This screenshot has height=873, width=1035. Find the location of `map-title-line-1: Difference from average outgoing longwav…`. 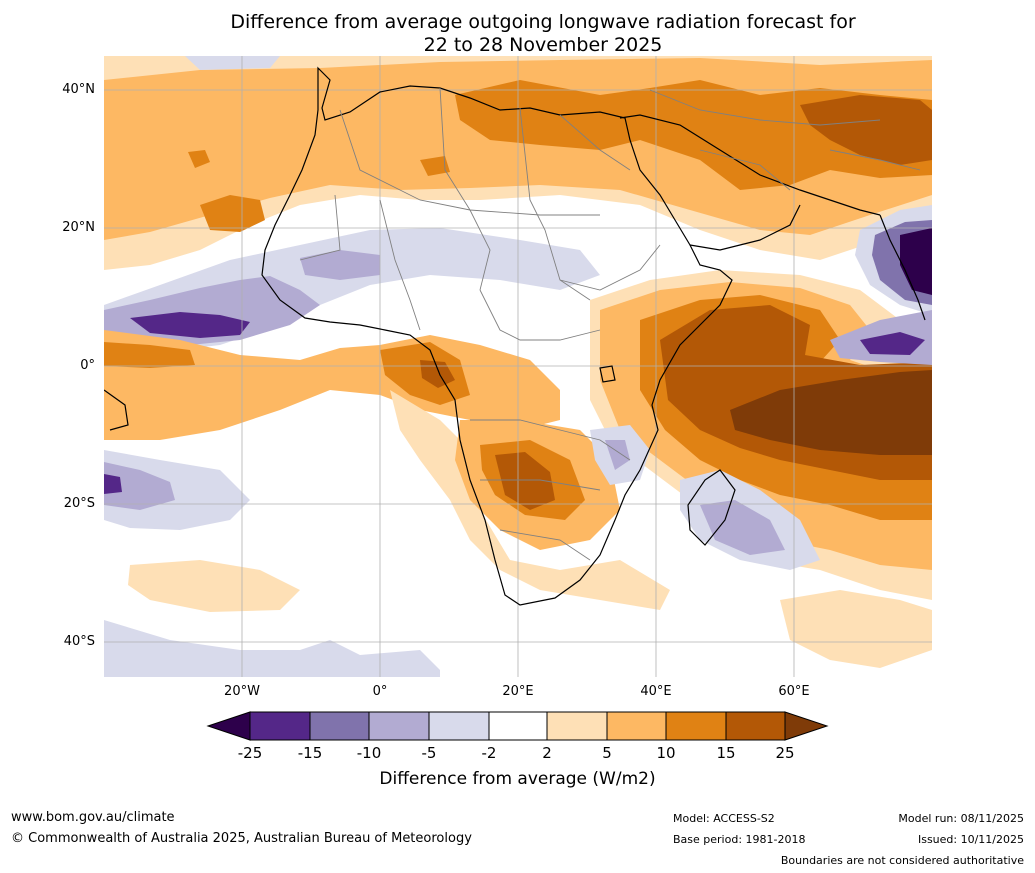

map-title-line-1: Difference from average outgoing longwav… is located at coordinates (543, 22).